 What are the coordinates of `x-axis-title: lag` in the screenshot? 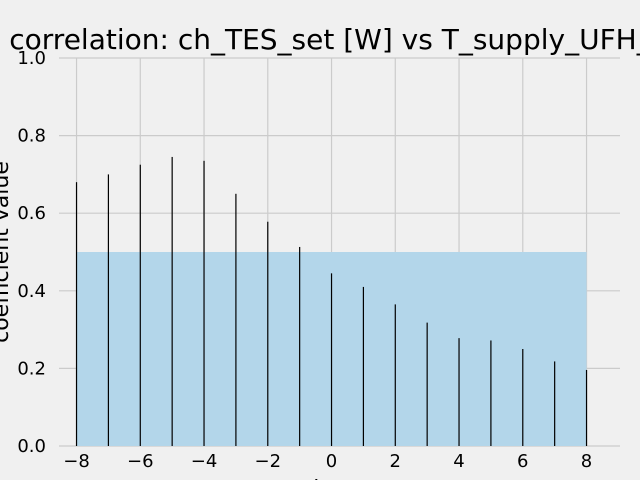 It's located at (330, 478).